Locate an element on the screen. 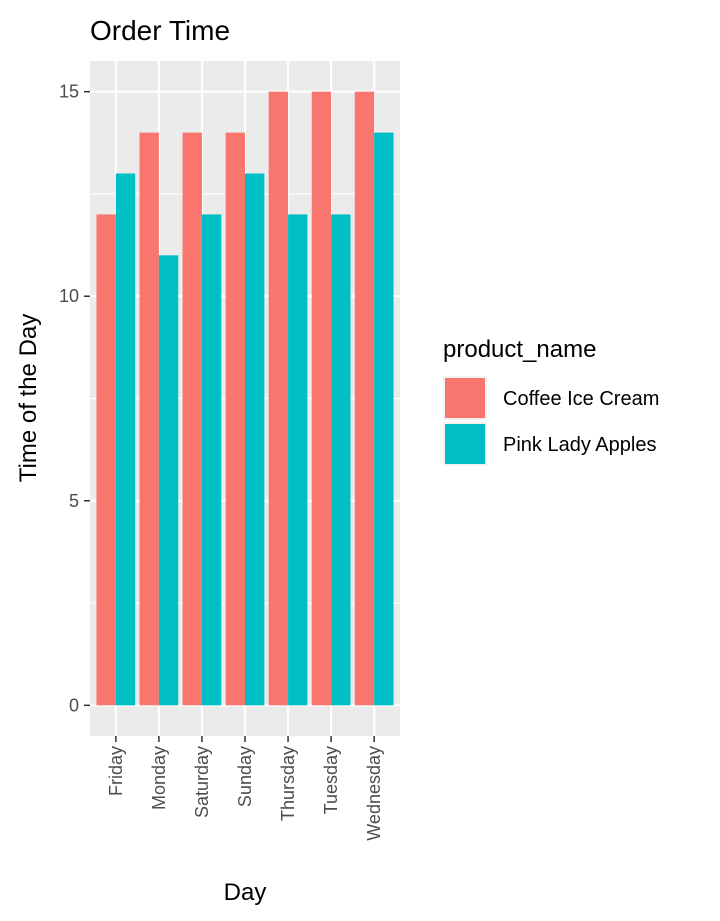 The height and width of the screenshot is (921, 720). bar-pink-lady-apples-wednesday is located at coordinates (384, 419).